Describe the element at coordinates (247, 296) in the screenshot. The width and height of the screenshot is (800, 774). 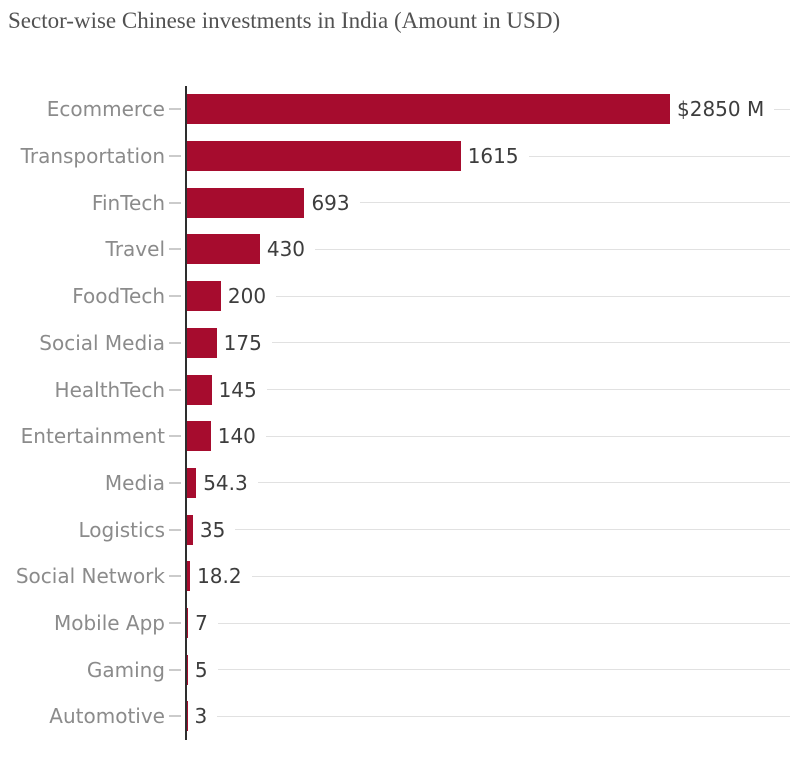
I see `value-label: 200` at that location.